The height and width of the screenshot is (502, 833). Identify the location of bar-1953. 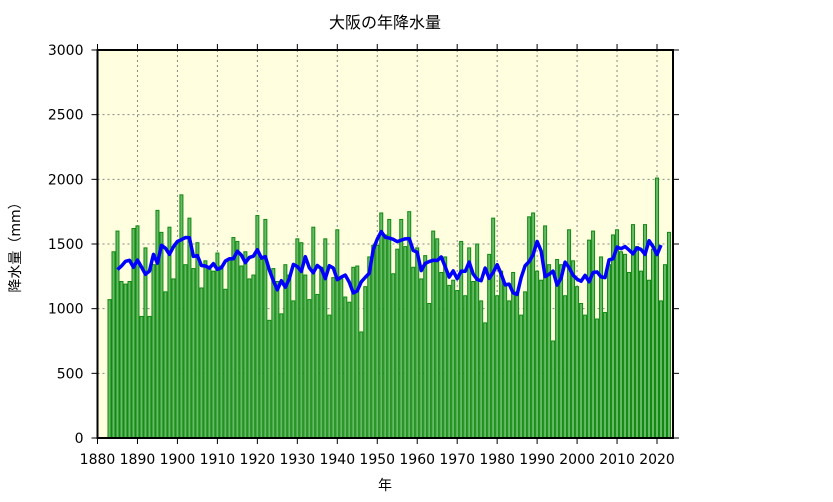
(389, 328).